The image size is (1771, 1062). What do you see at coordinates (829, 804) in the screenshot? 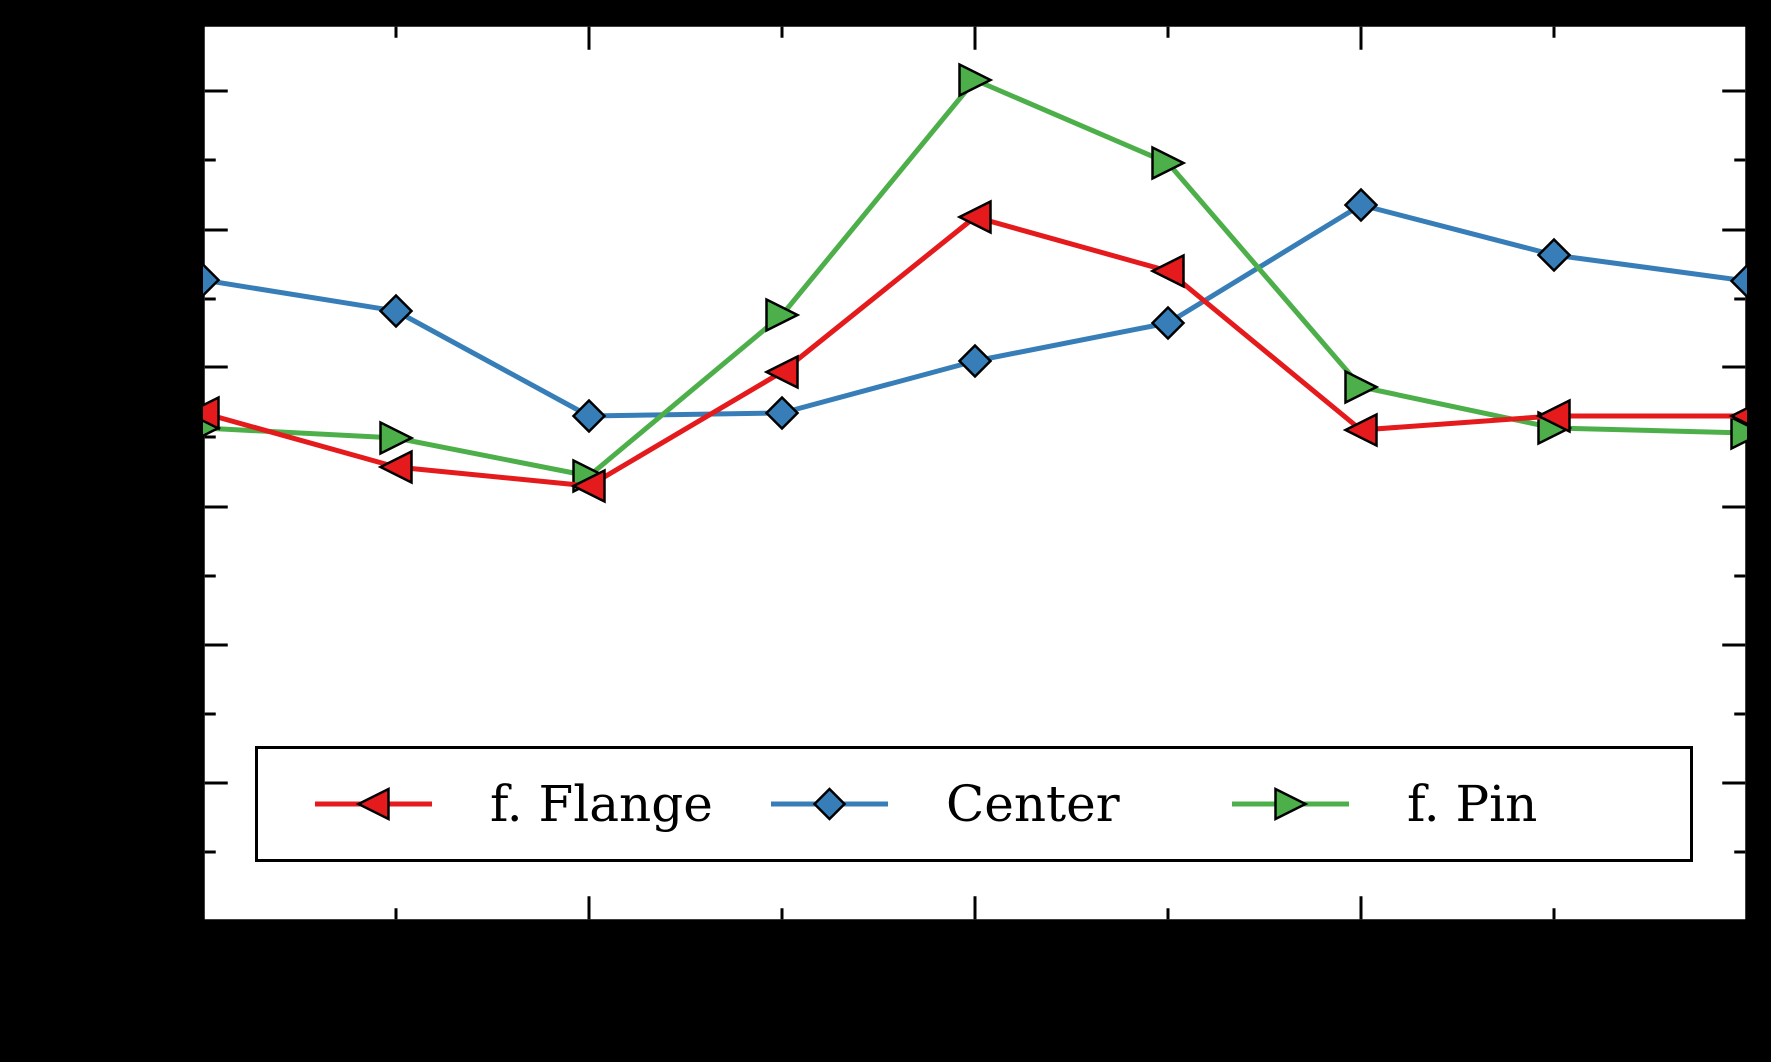
I see `legend-sample-diamond-icon` at bounding box center [829, 804].